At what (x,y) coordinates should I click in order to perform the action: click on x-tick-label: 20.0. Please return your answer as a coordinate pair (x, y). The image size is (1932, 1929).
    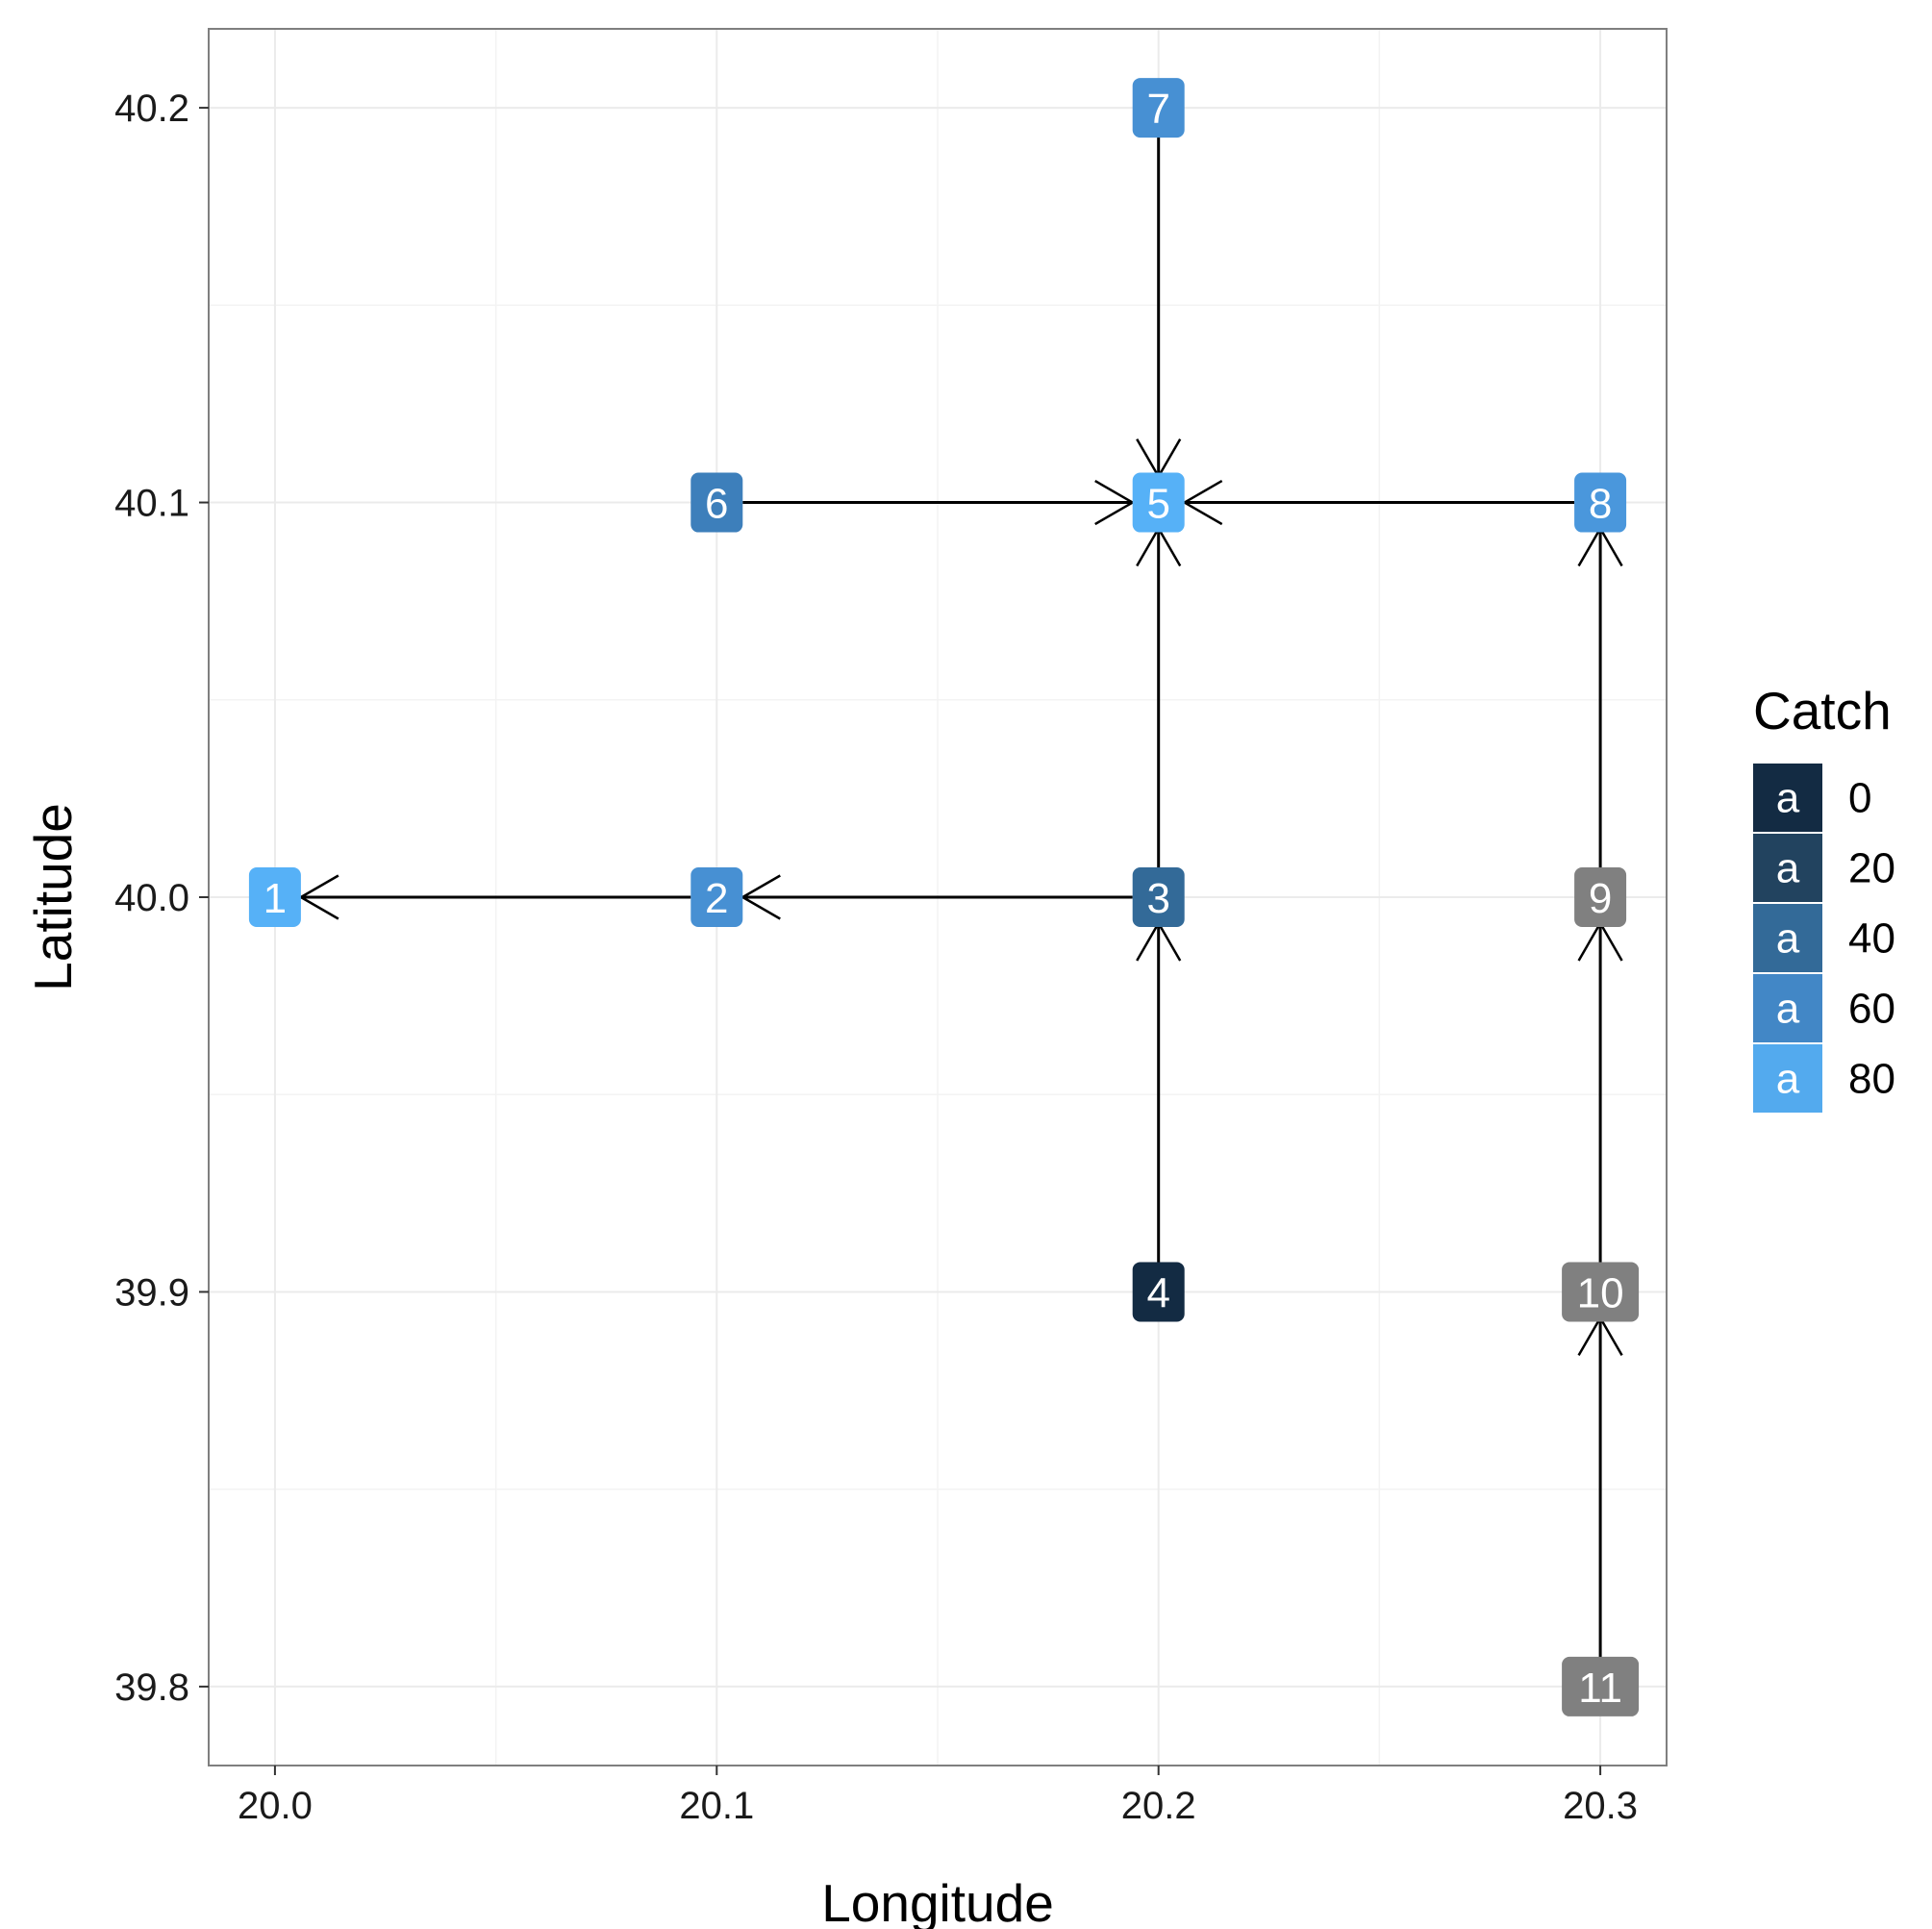
    Looking at the image, I should click on (275, 1806).